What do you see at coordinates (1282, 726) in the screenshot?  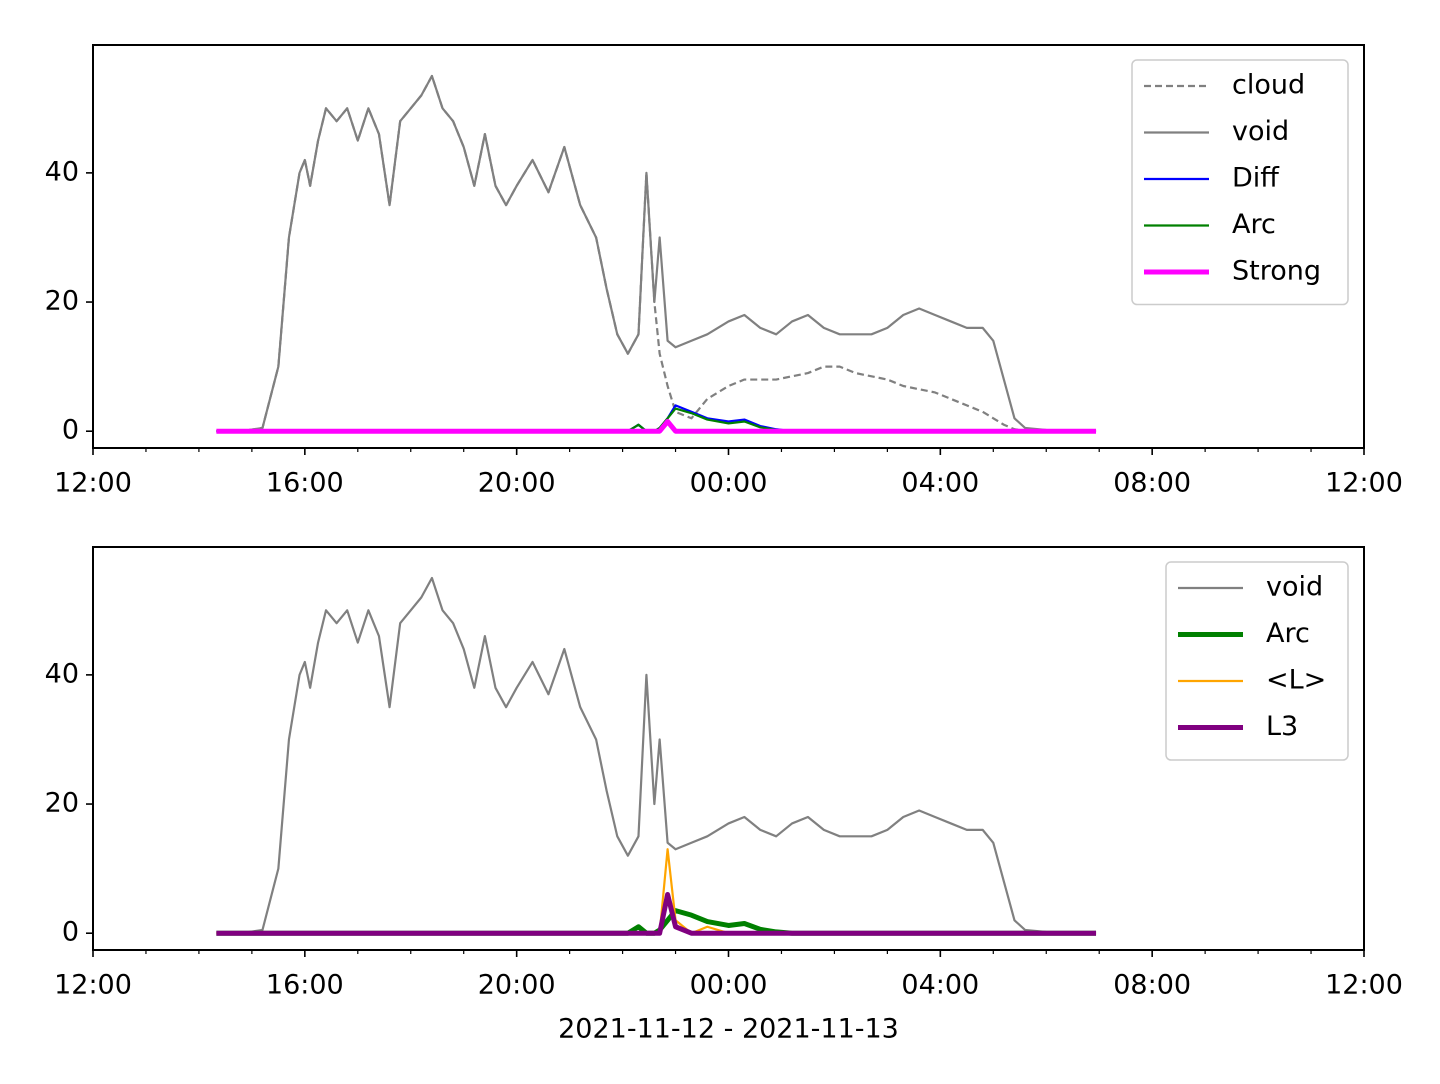 I see `legend-label: L3` at bounding box center [1282, 726].